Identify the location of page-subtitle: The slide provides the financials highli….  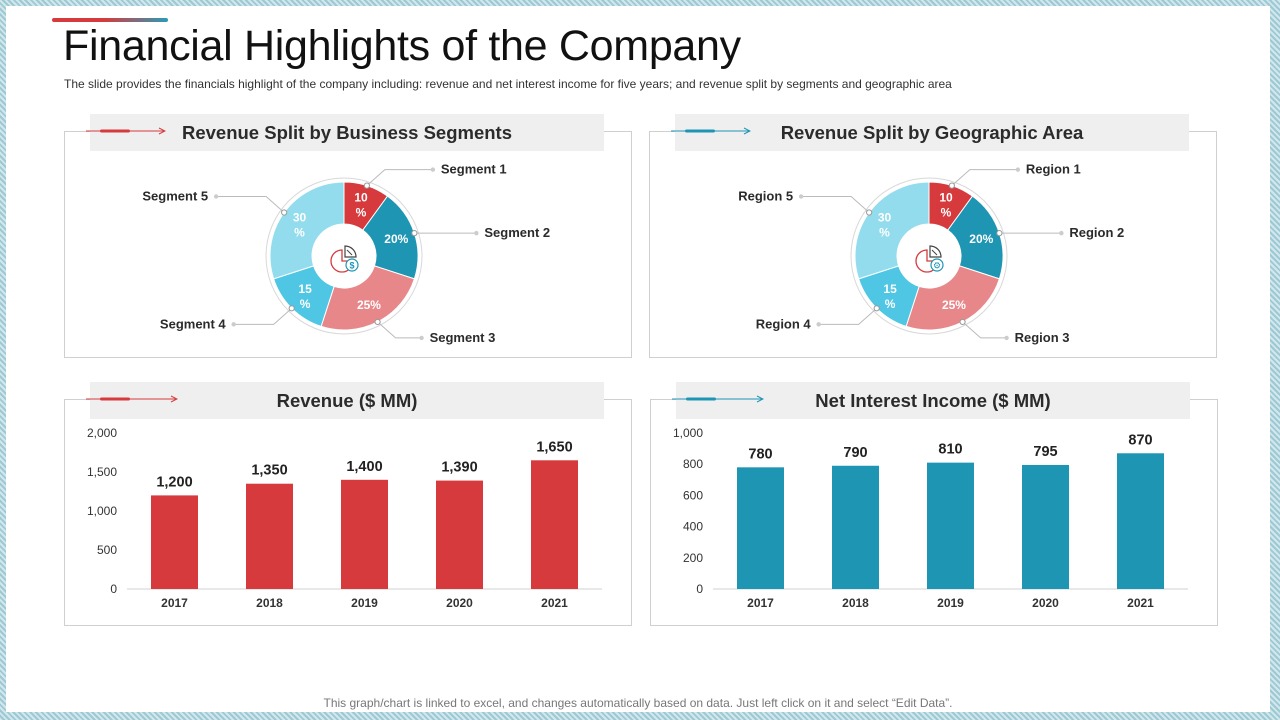
(508, 84).